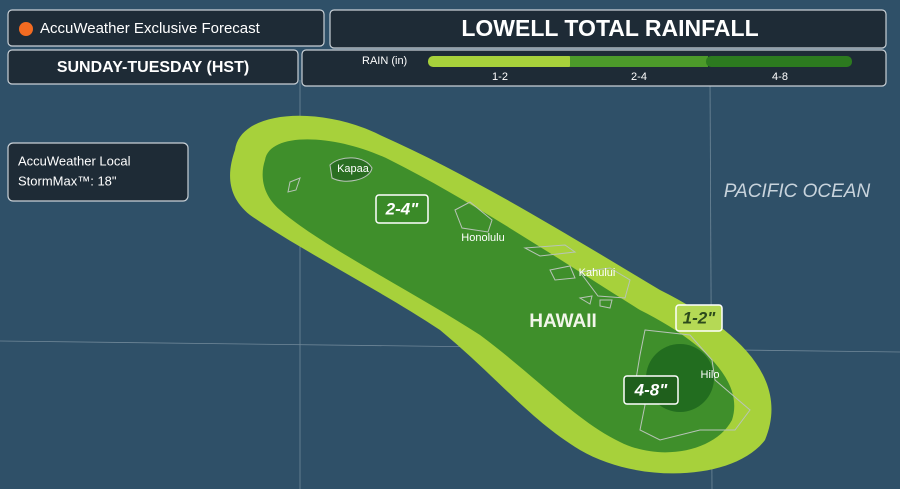 The width and height of the screenshot is (900, 489). I want to click on brand-logo, so click(26, 29).